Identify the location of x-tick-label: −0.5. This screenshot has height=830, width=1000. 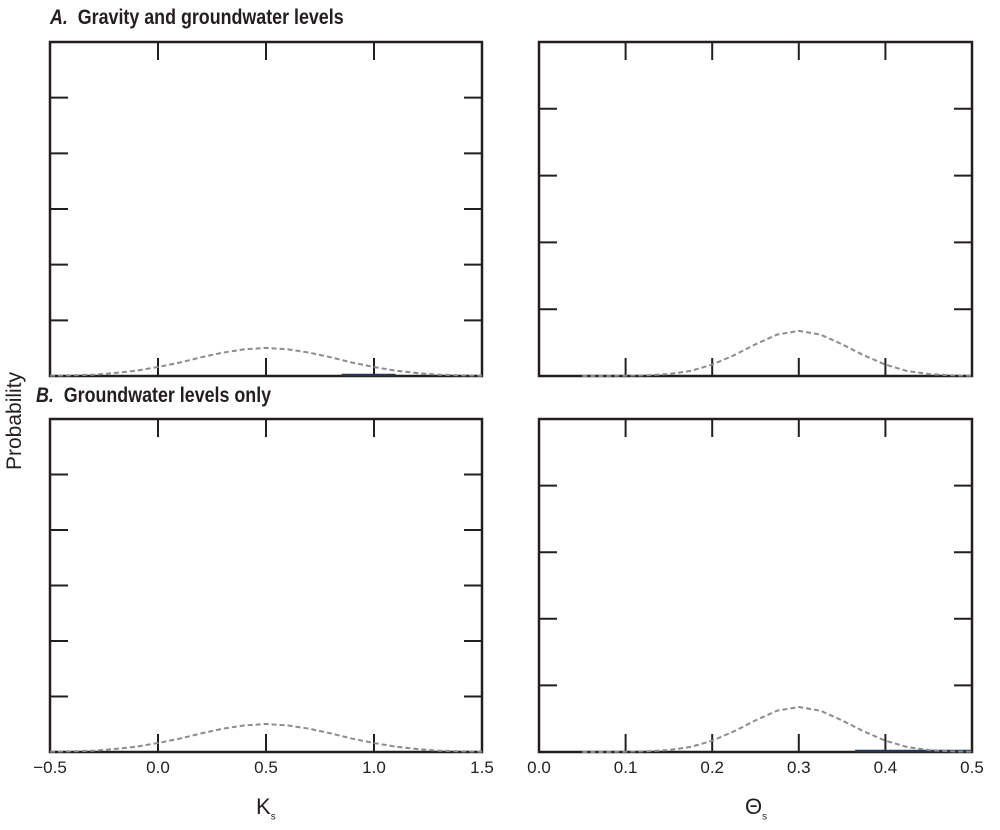
(50, 767).